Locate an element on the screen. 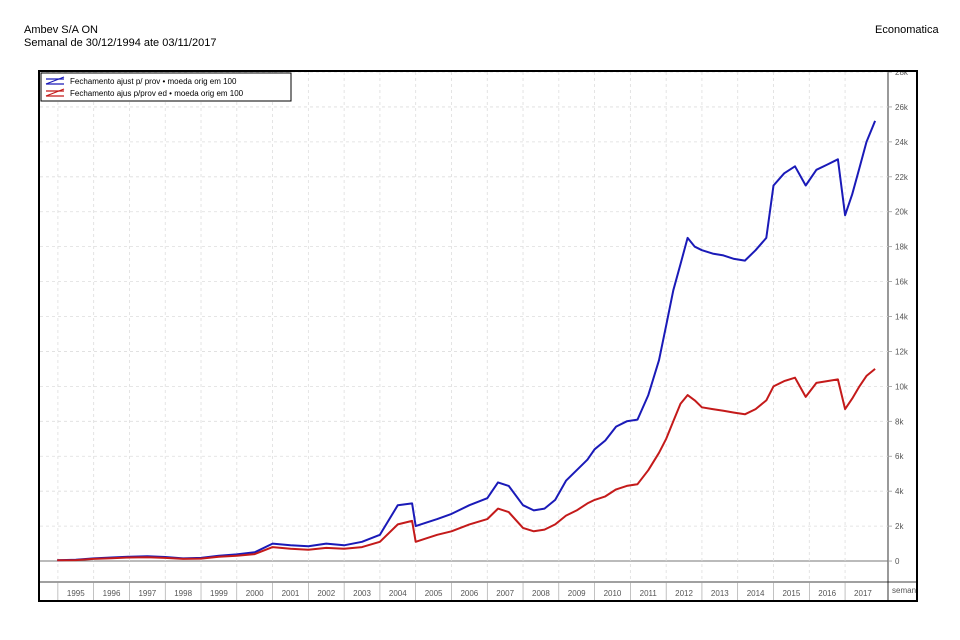  y-tick-label: 14k is located at coordinates (902, 317).